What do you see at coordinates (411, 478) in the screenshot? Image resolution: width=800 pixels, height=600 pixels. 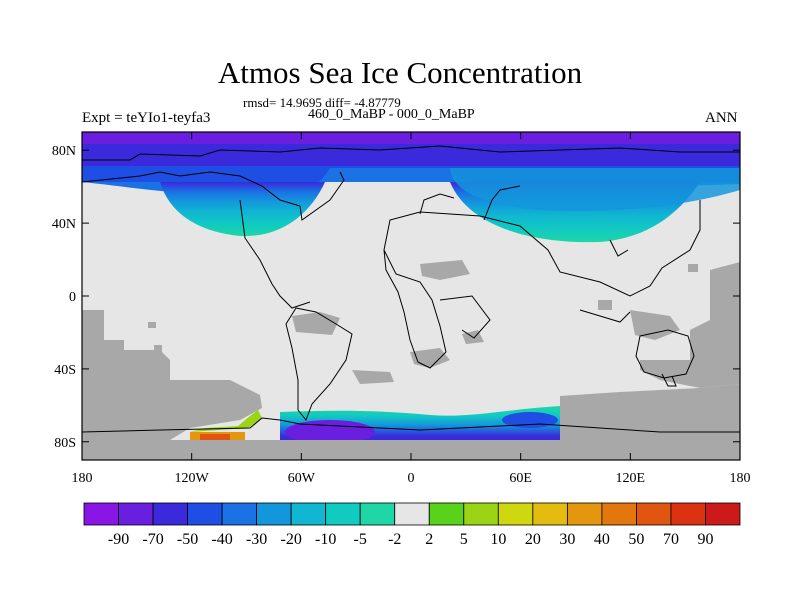 I see `lon-tick-label: 0` at bounding box center [411, 478].